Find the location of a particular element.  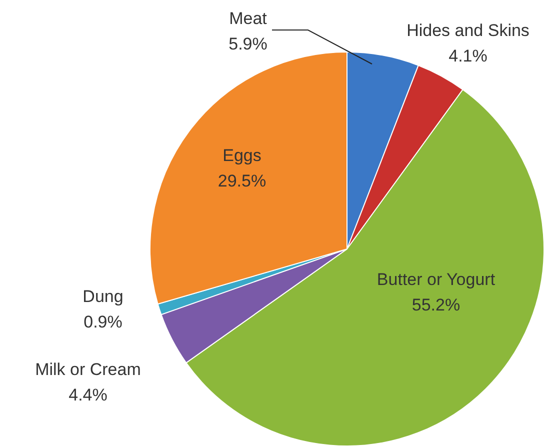

slice-label: Eggs is located at coordinates (242, 155).